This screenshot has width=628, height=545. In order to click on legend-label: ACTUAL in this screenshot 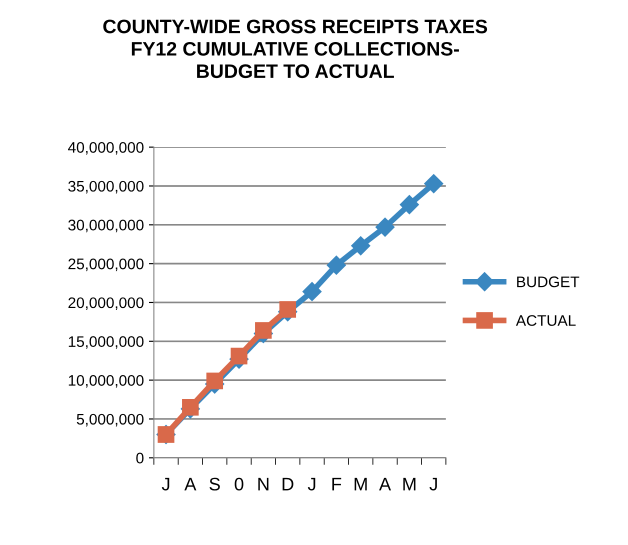, I will do `click(546, 320)`.